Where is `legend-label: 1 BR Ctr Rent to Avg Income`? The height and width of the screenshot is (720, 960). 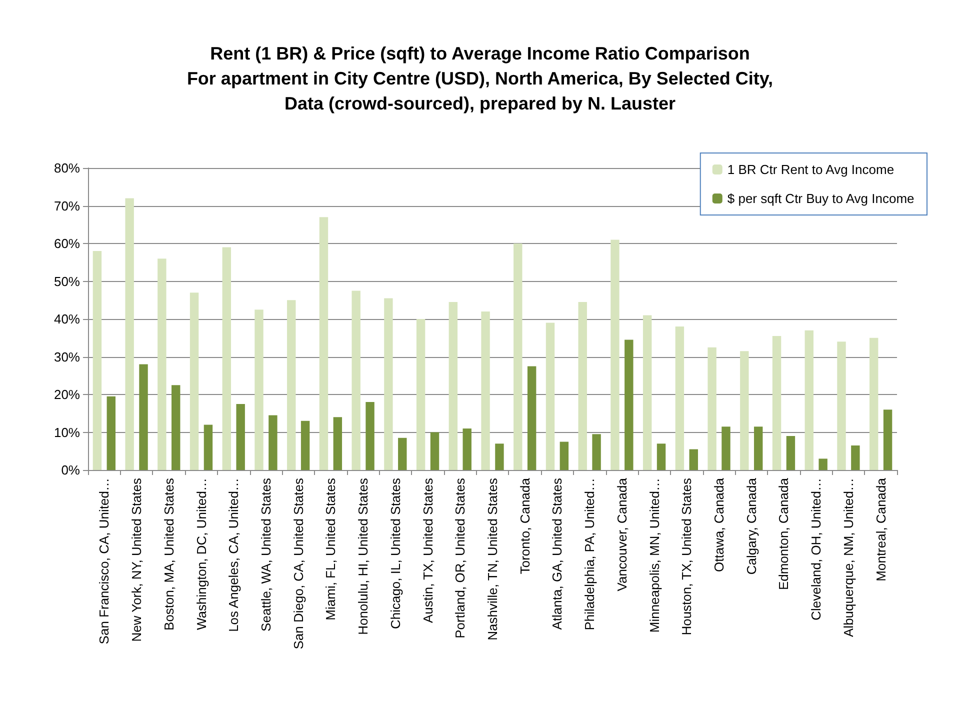
legend-label: 1 BR Ctr Rent to Avg Income is located at coordinates (810, 169).